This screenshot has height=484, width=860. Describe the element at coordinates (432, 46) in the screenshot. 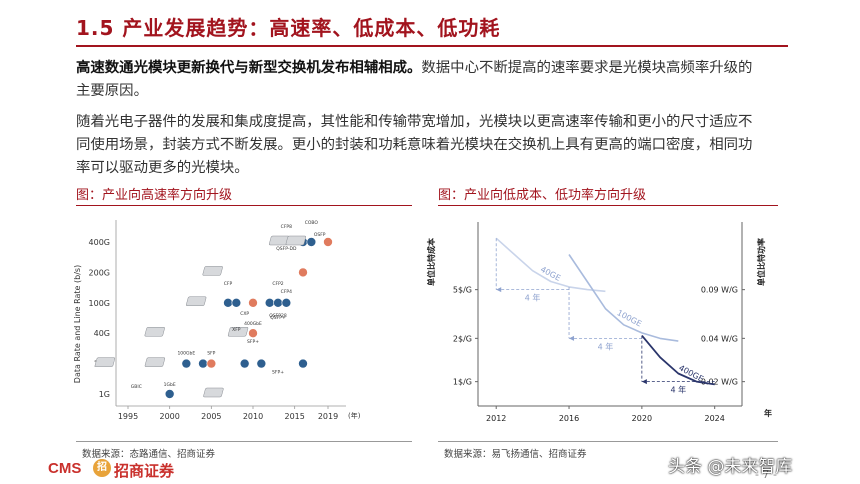

I see `title-divider` at that location.